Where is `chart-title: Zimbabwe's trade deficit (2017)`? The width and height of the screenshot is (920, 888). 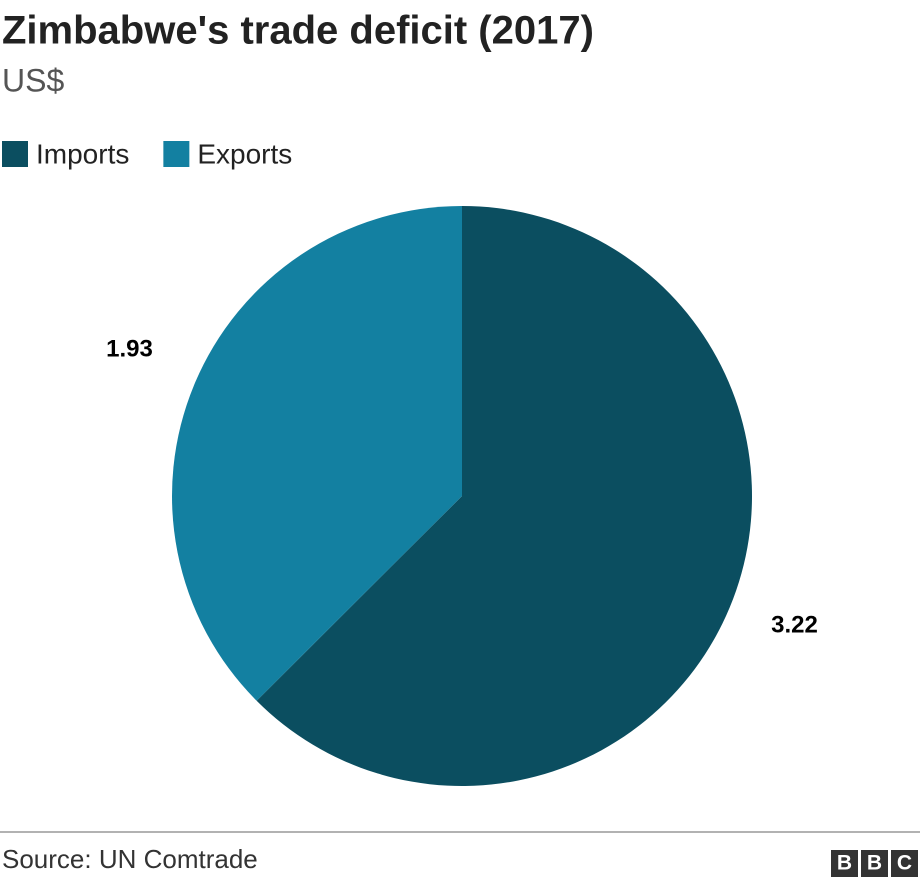 chart-title: Zimbabwe's trade deficit (2017) is located at coordinates (298, 31).